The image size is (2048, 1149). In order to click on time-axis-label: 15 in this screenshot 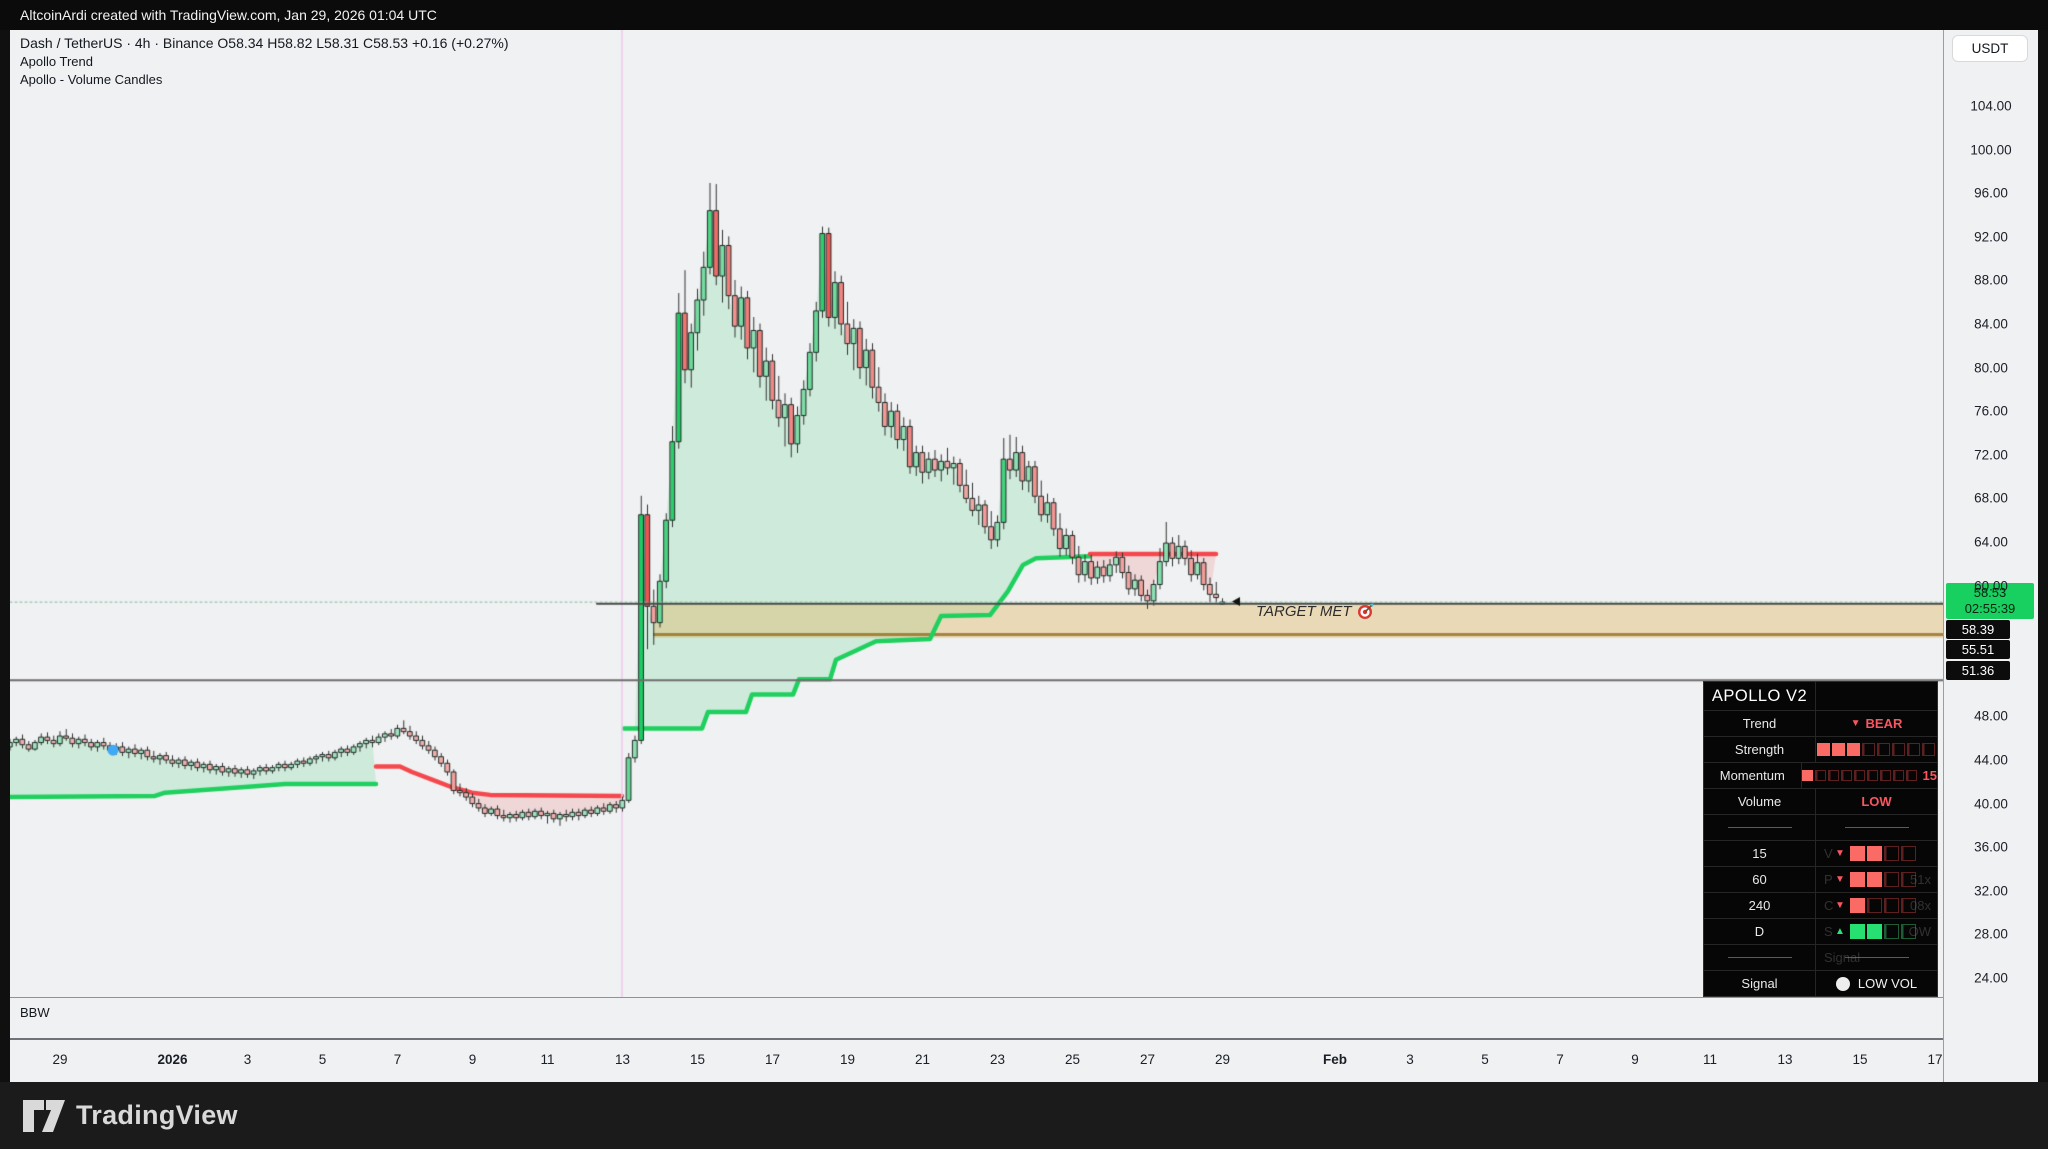, I will do `click(697, 1059)`.